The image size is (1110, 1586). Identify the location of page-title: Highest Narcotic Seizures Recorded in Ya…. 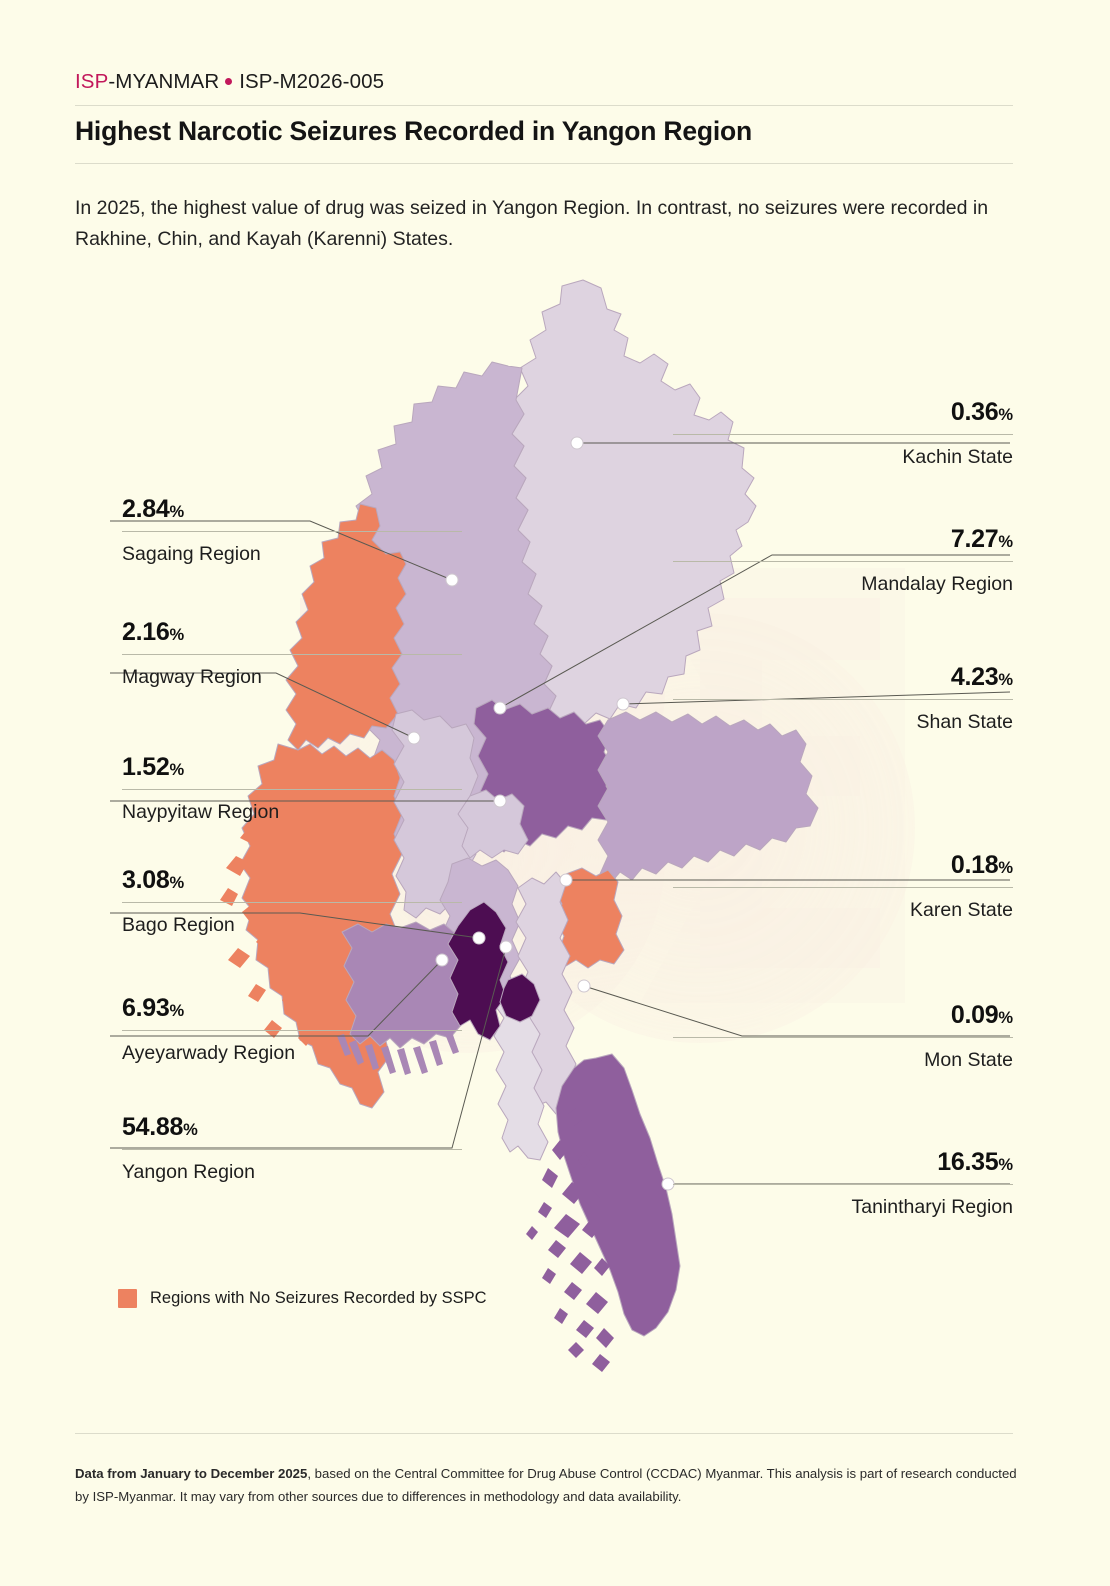
(413, 131).